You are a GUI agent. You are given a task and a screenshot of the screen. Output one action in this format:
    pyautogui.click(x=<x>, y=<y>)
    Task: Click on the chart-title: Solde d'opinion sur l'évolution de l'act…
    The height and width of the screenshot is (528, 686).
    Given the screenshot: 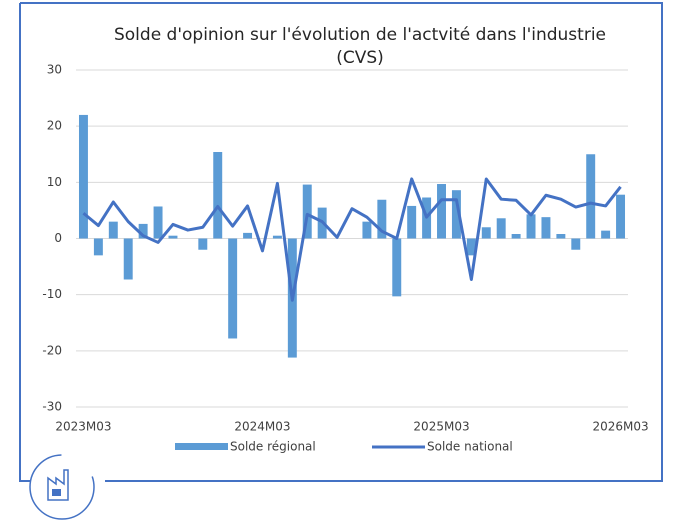 What is the action you would take?
    pyautogui.click(x=360, y=46)
    